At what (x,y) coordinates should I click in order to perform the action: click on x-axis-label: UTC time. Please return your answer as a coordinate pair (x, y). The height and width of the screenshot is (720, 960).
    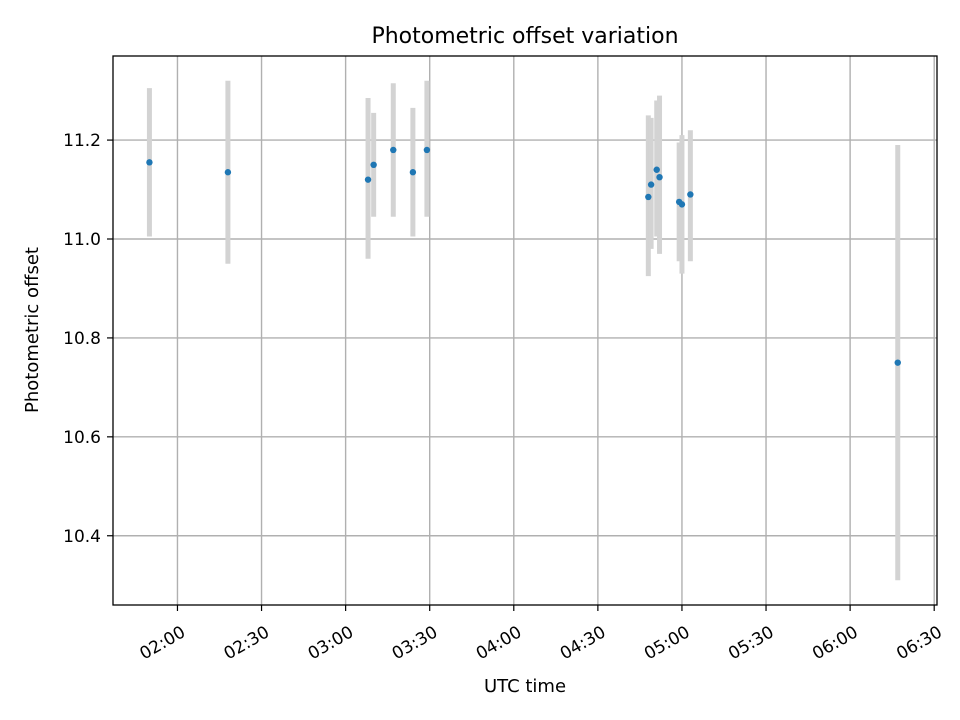
    Looking at the image, I should click on (525, 686).